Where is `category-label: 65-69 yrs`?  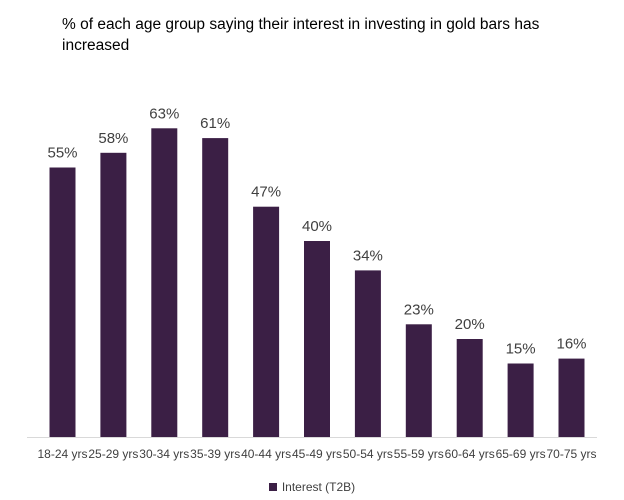
category-label: 65-69 yrs is located at coordinates (521, 454).